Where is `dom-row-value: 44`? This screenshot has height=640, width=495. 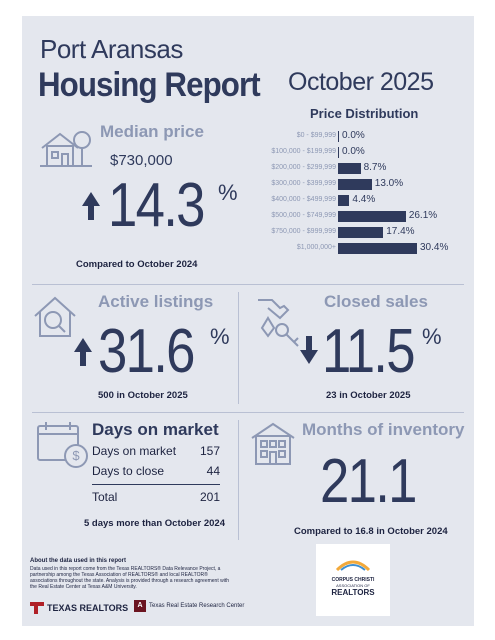 dom-row-value: 44 is located at coordinates (213, 471).